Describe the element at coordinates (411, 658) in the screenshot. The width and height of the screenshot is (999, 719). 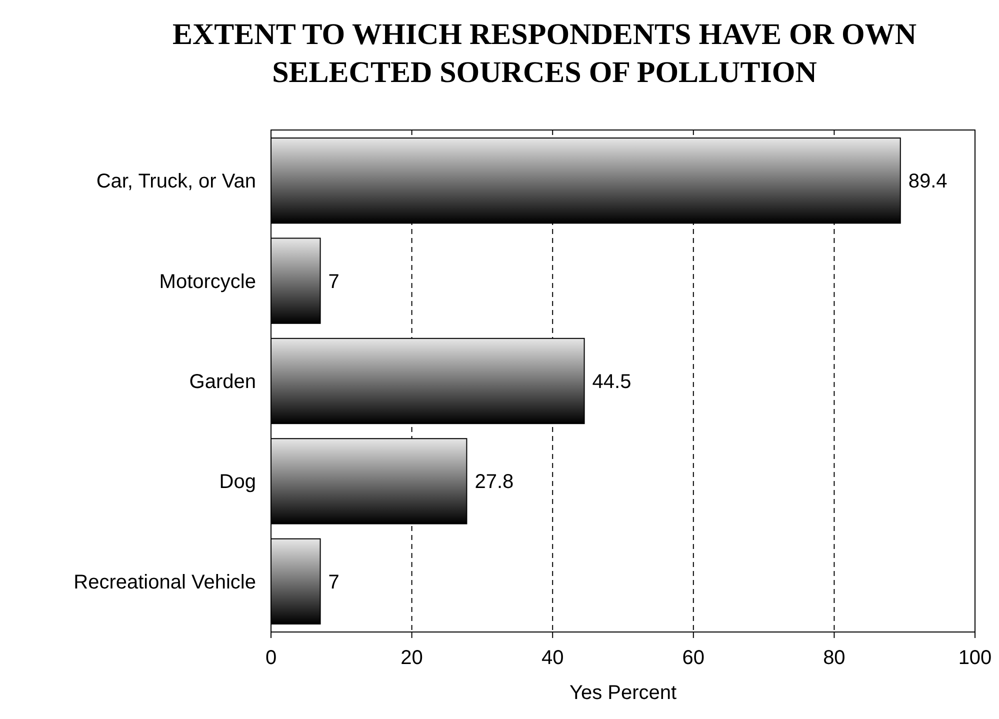
I see `x-tick-label: 20` at that location.